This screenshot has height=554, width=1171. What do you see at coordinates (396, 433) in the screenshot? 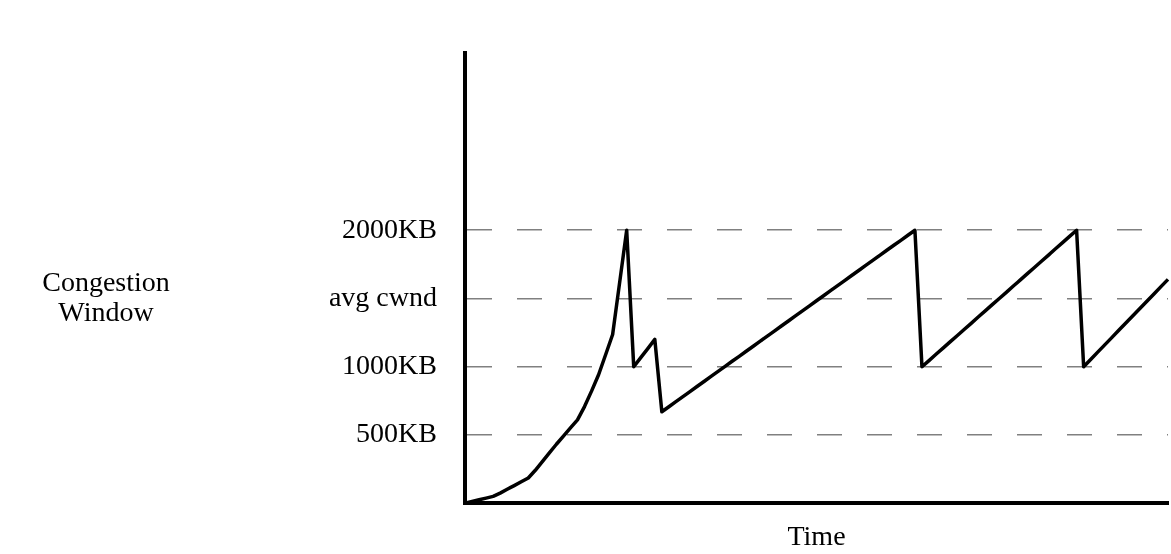
I see `y-tick-label: 500KB` at bounding box center [396, 433].